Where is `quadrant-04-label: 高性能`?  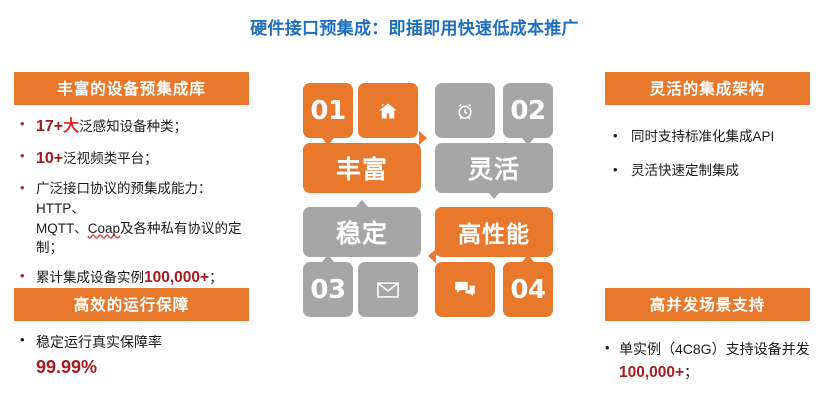 quadrant-04-label: 高性能 is located at coordinates (494, 234).